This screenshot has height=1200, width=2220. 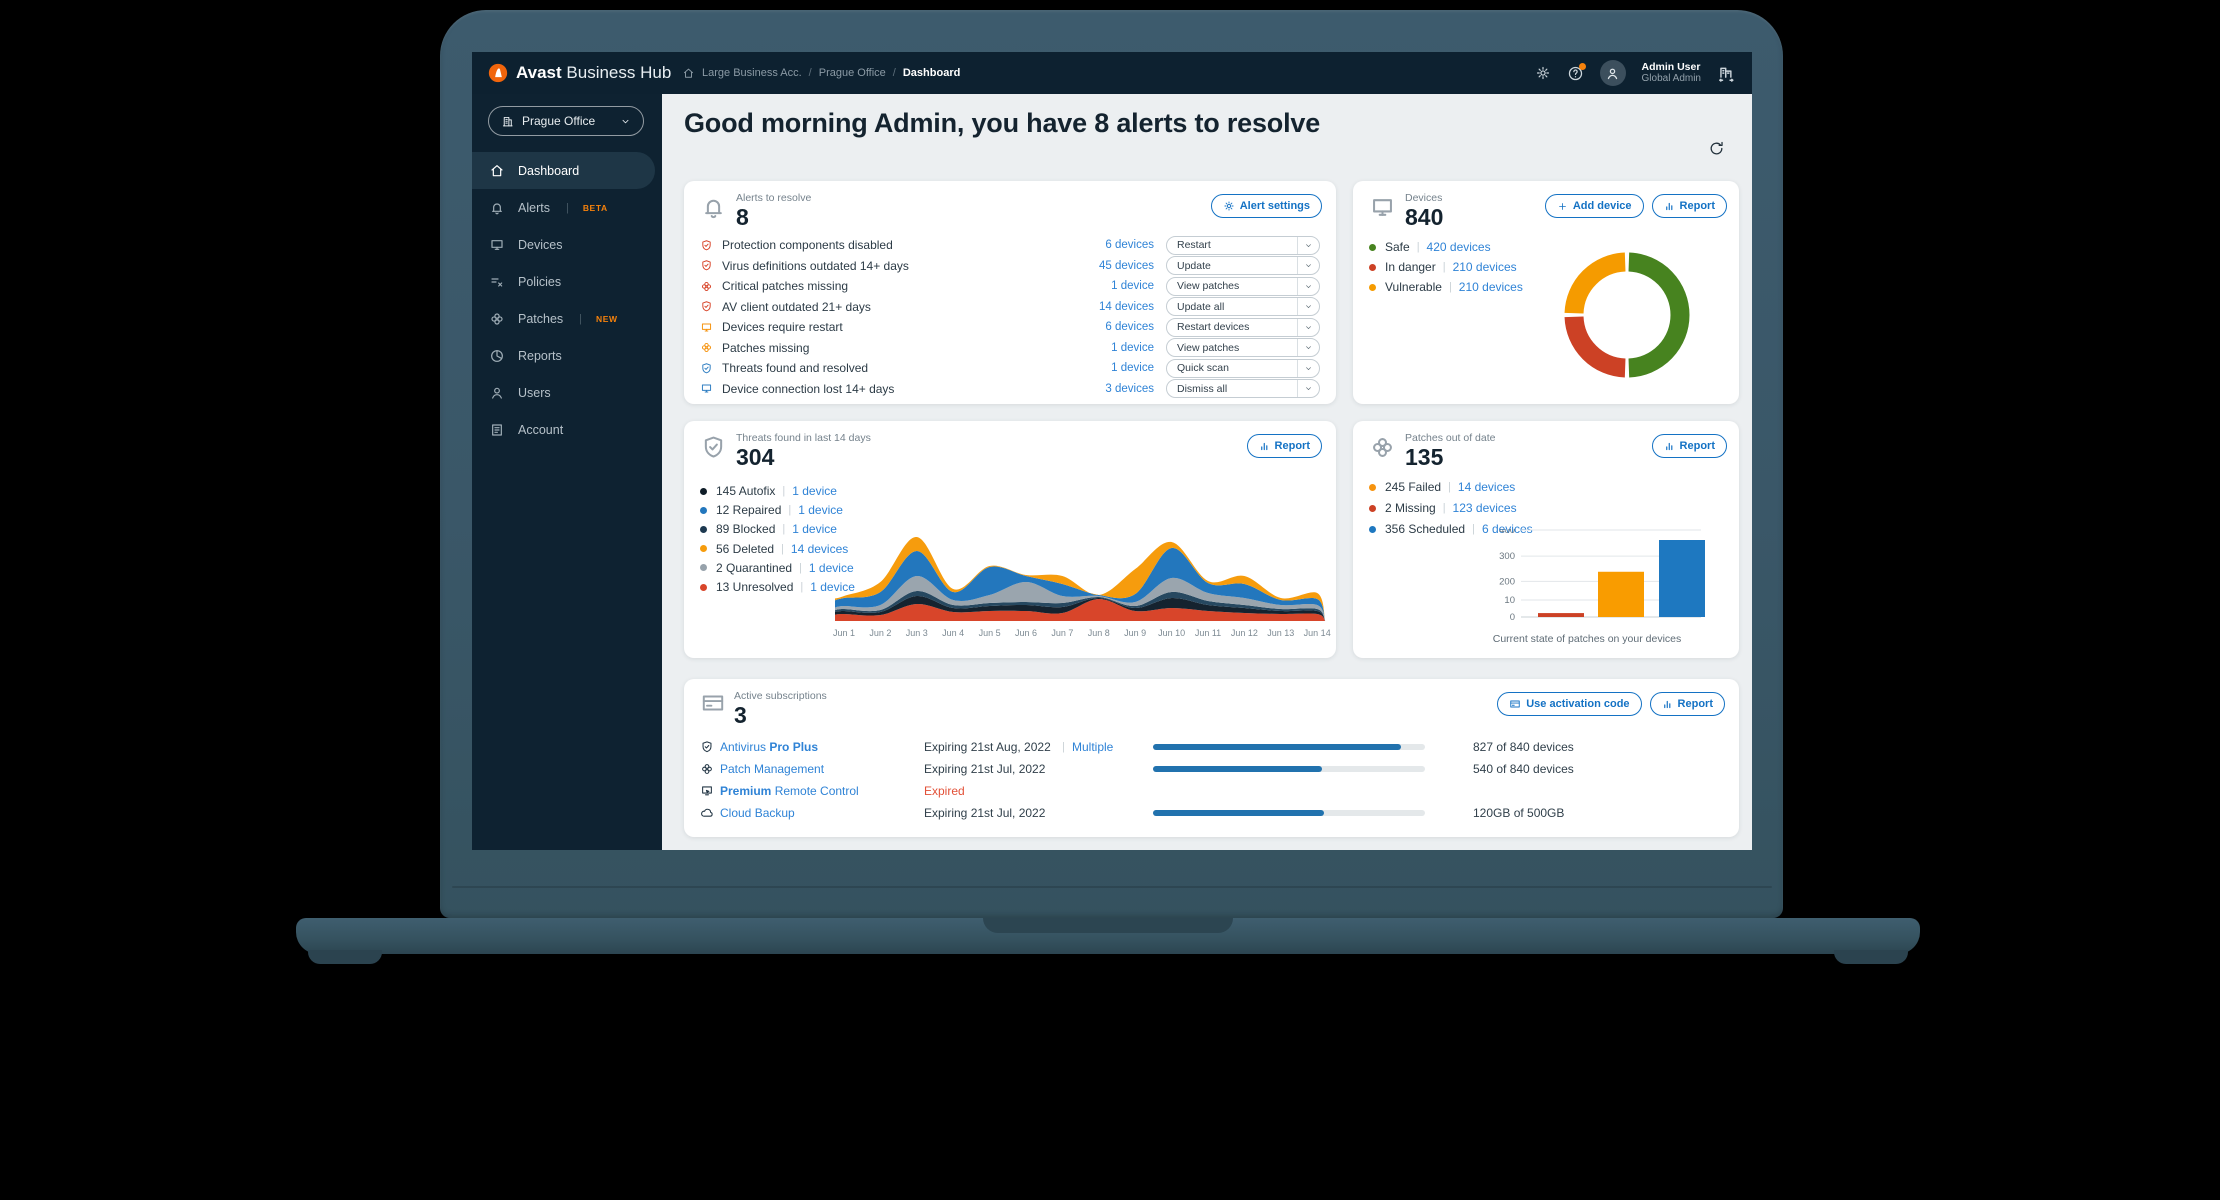 What do you see at coordinates (1569, 704) in the screenshot?
I see `use-activation-code-button: Use activation code` at bounding box center [1569, 704].